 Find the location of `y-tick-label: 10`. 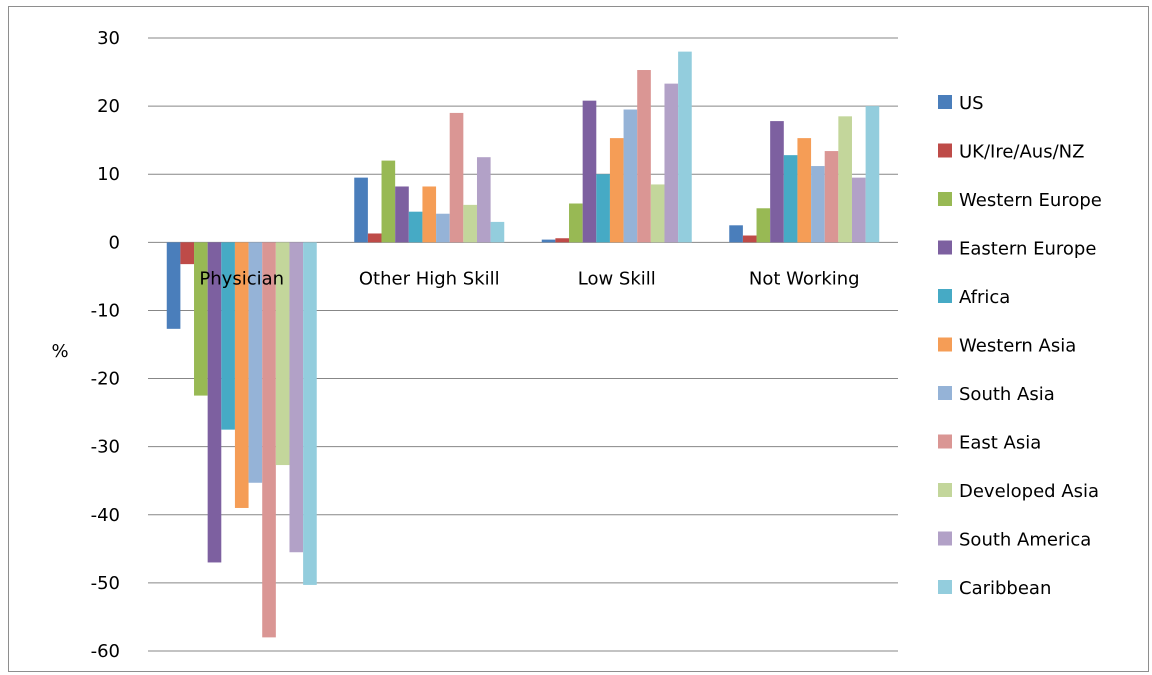

y-tick-label: 10 is located at coordinates (108, 174).